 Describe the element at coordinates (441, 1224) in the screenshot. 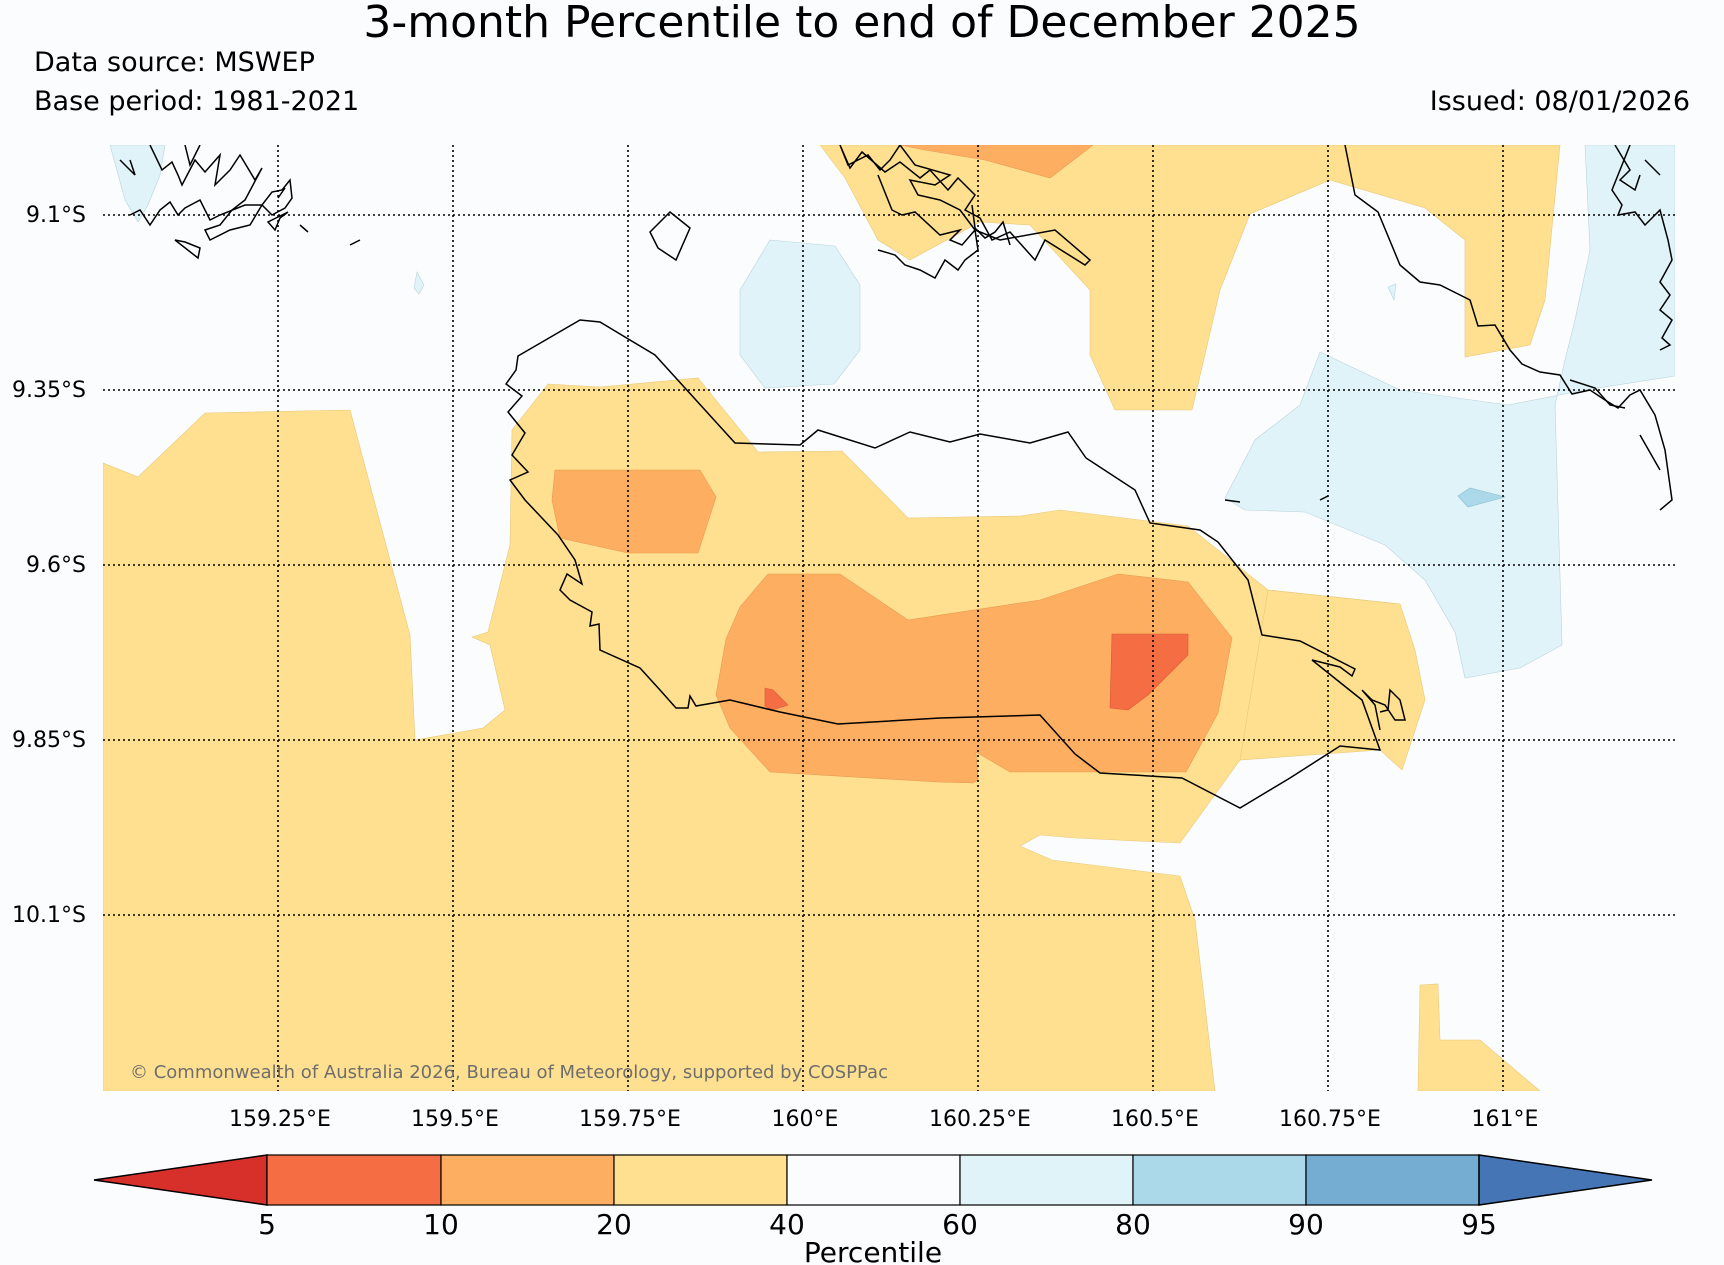

I see `colorbar-tick-label: 10` at that location.